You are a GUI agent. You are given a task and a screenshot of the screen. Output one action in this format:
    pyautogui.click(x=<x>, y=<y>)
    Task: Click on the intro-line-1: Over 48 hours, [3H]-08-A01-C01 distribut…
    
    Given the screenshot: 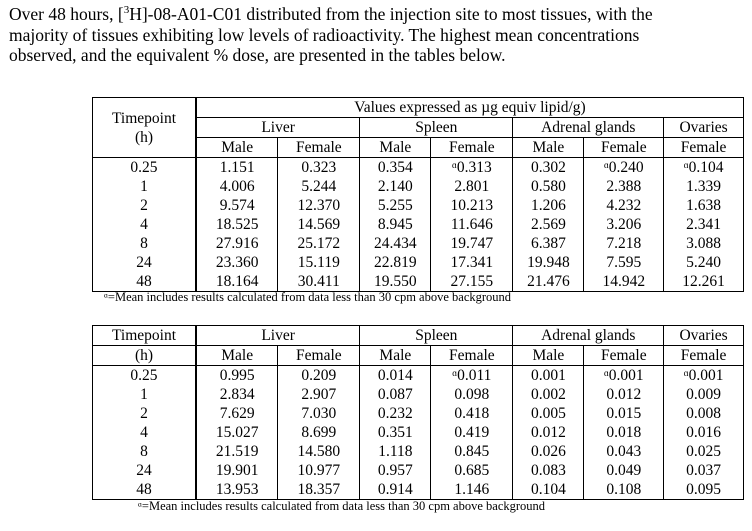 What is the action you would take?
    pyautogui.click(x=331, y=14)
    